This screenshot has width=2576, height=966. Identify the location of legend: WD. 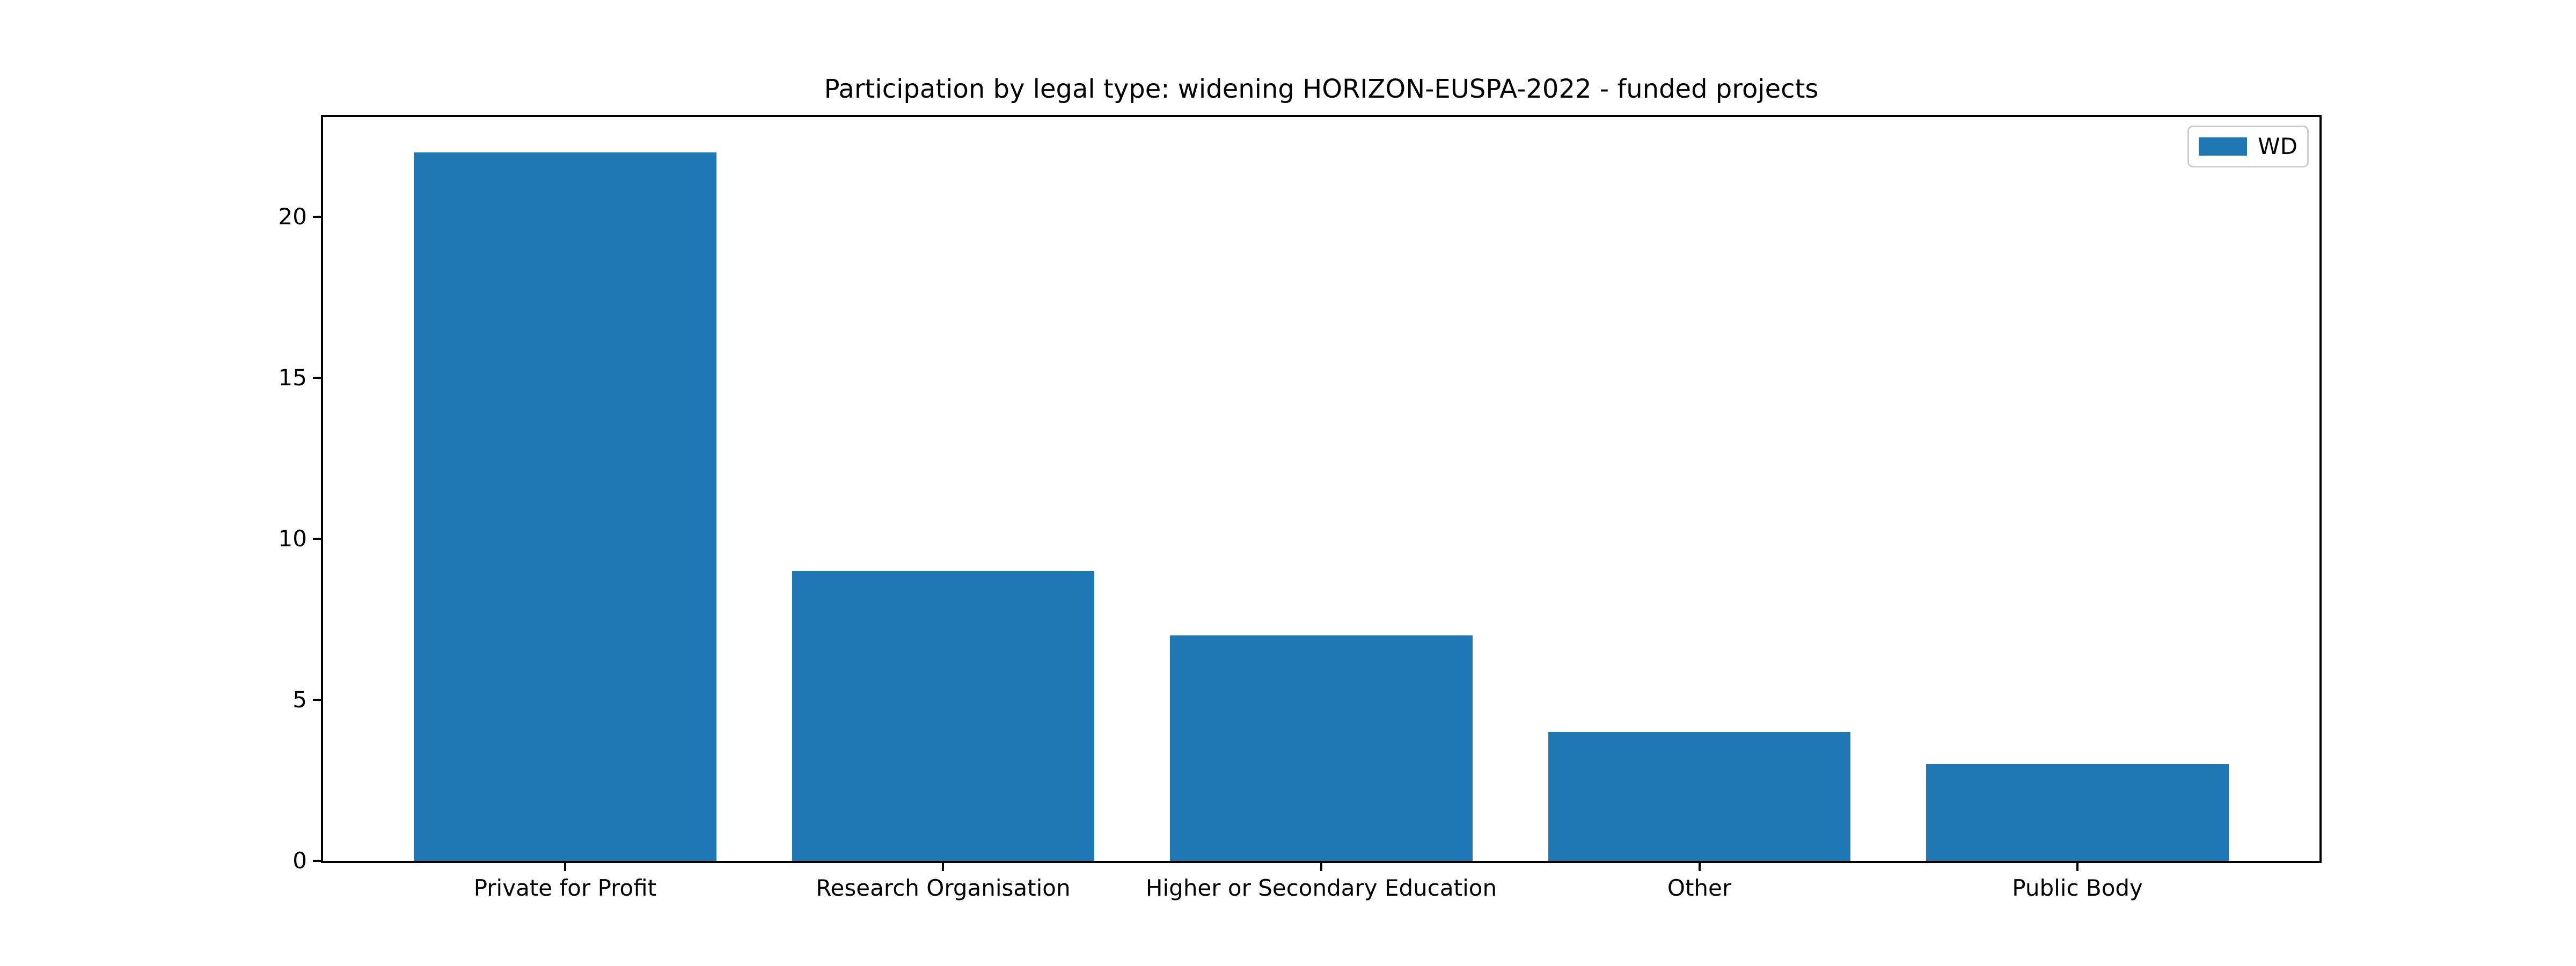
(2248, 146).